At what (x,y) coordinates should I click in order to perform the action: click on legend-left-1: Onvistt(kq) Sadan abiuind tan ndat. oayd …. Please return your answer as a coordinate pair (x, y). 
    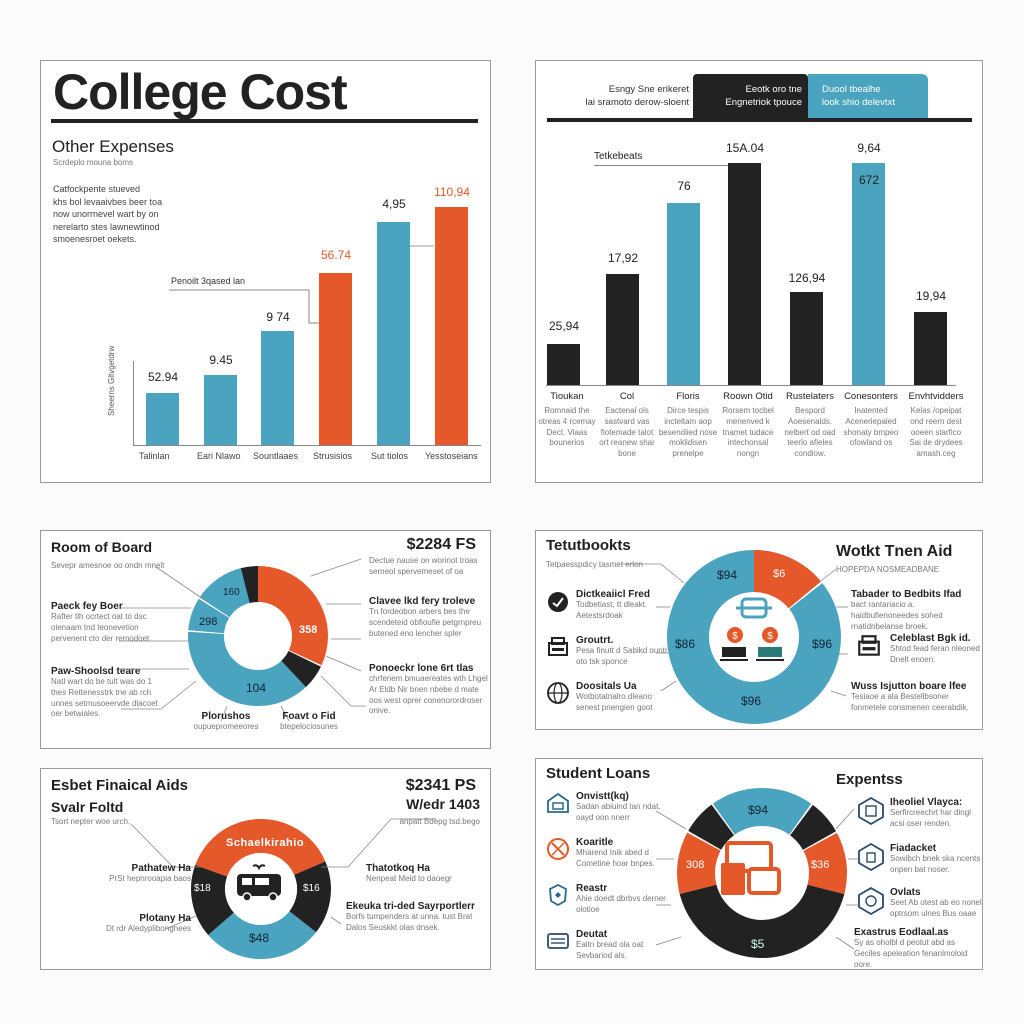
    Looking at the image, I should click on (606, 807).